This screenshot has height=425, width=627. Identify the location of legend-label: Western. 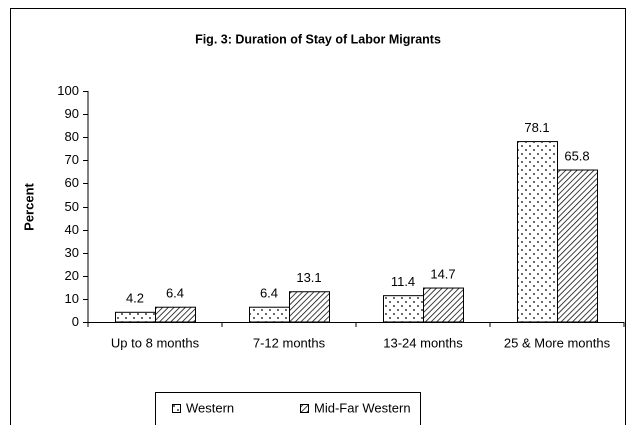
(210, 407).